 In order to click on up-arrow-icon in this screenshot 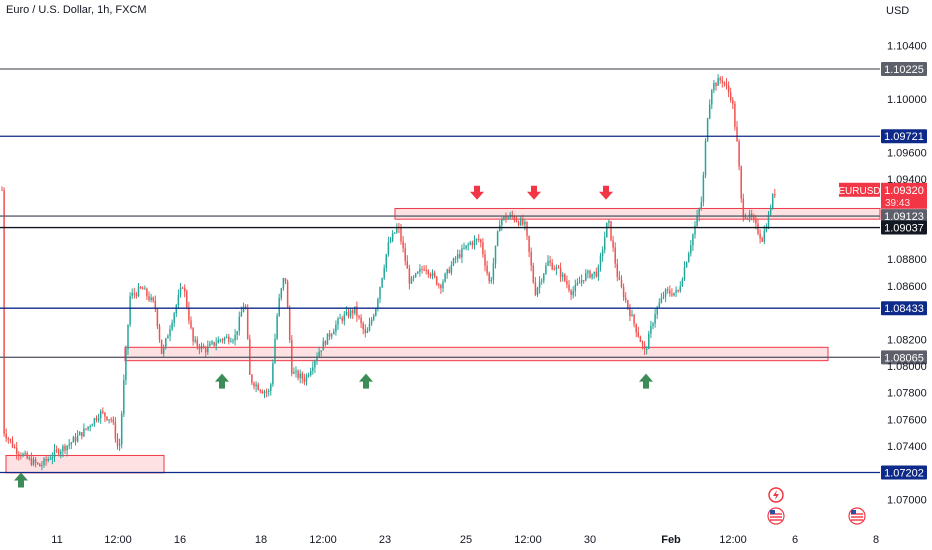, I will do `click(222, 381)`.